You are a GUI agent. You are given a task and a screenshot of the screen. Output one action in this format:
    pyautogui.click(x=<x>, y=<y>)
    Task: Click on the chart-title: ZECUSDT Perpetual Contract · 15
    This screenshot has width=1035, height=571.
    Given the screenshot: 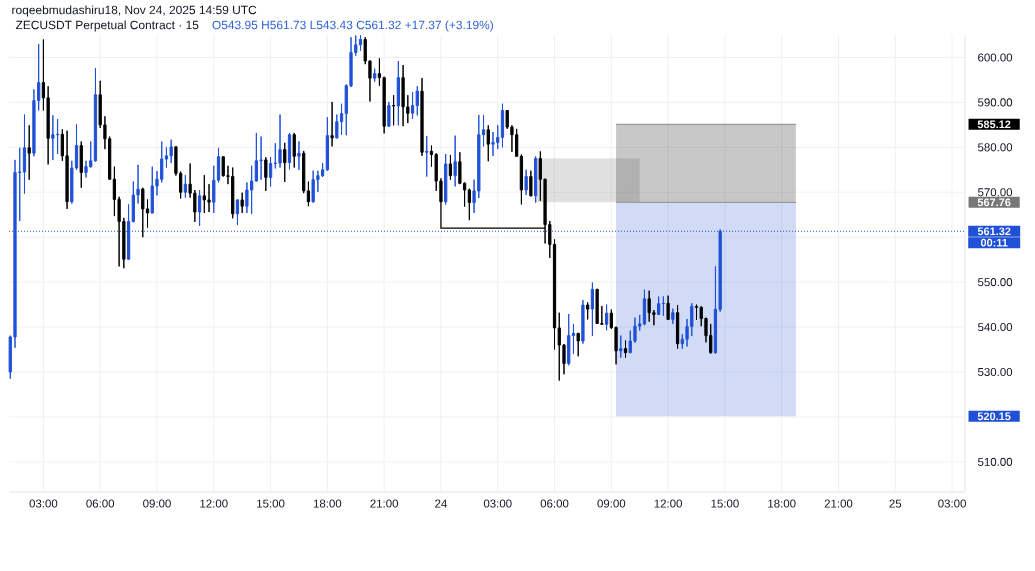 What is the action you would take?
    pyautogui.click(x=107, y=26)
    